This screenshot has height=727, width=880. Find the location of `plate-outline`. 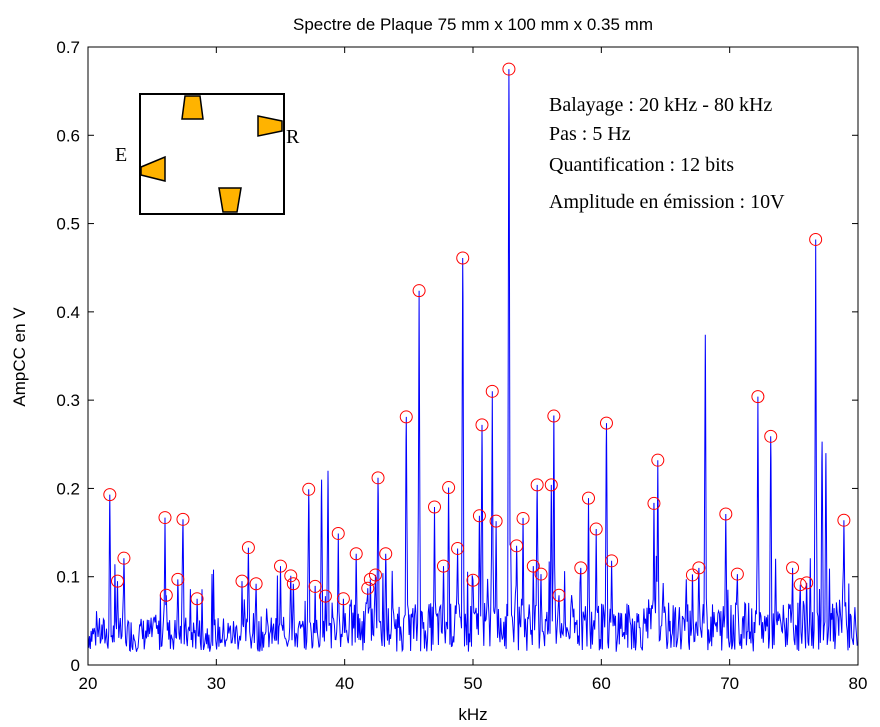

plate-outline is located at coordinates (212, 154).